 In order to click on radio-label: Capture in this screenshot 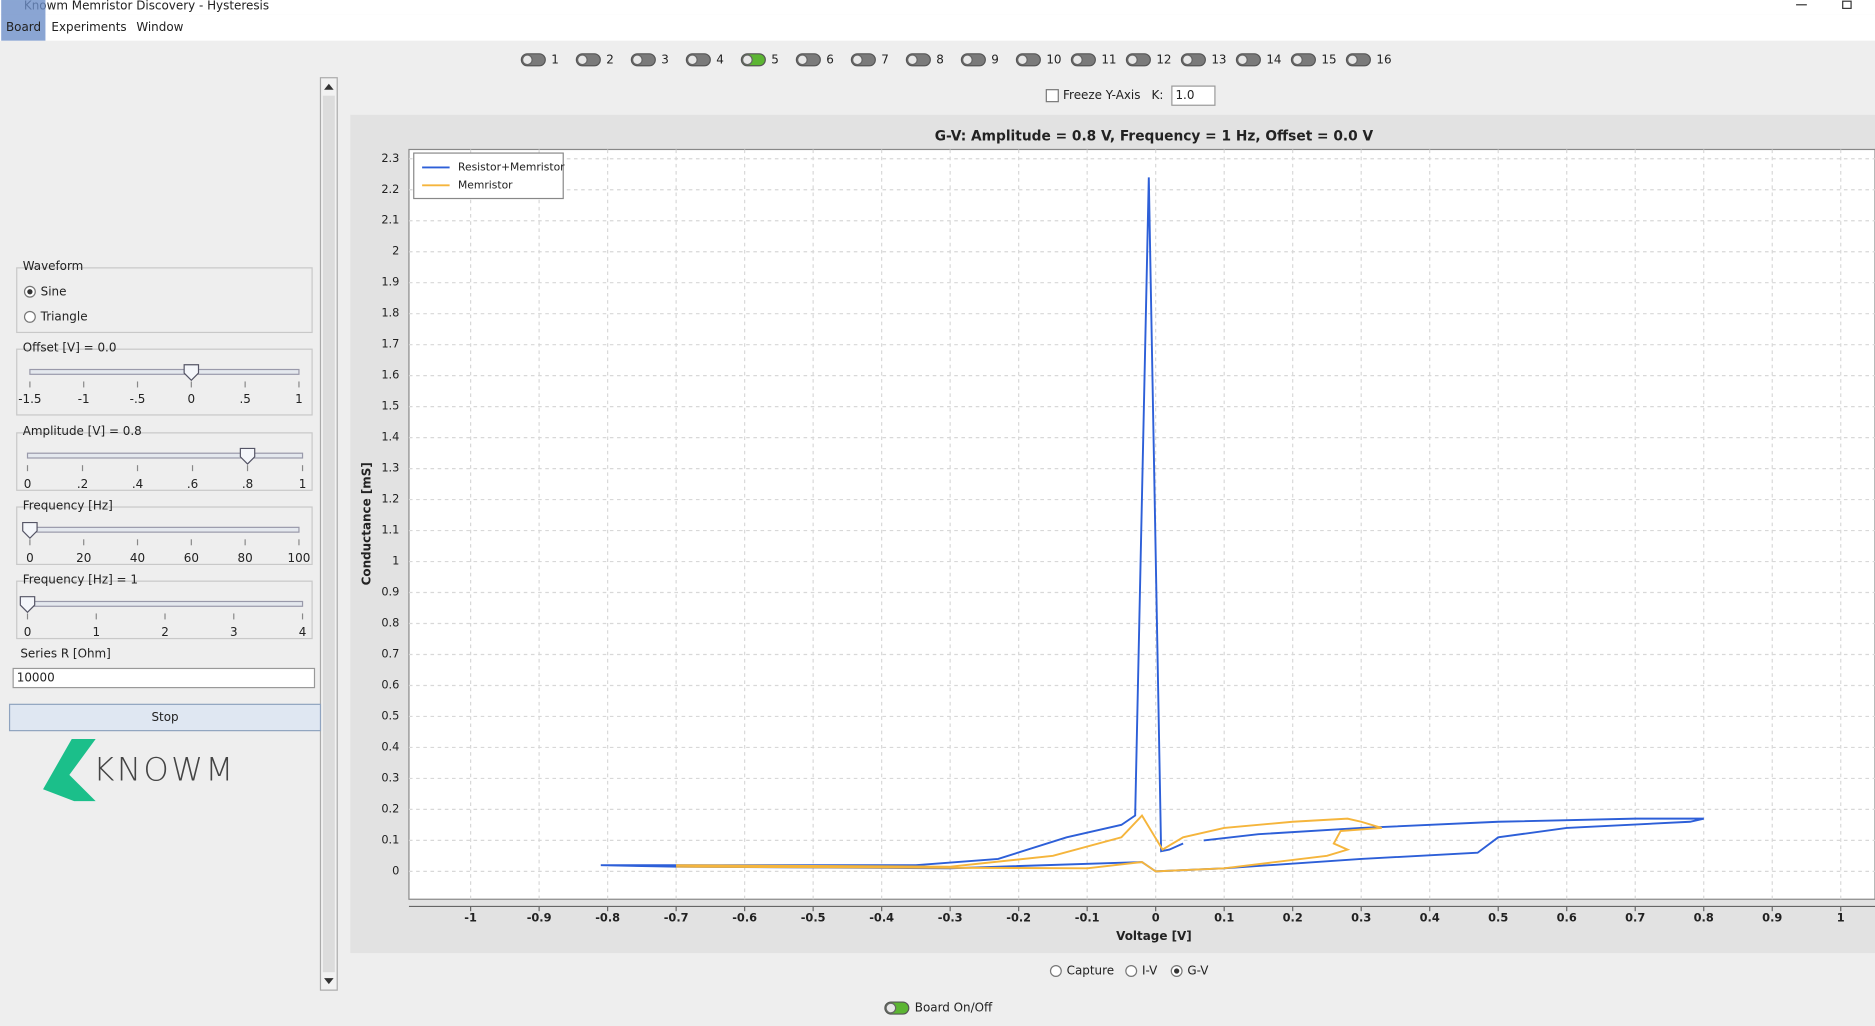, I will do `click(1090, 970)`.